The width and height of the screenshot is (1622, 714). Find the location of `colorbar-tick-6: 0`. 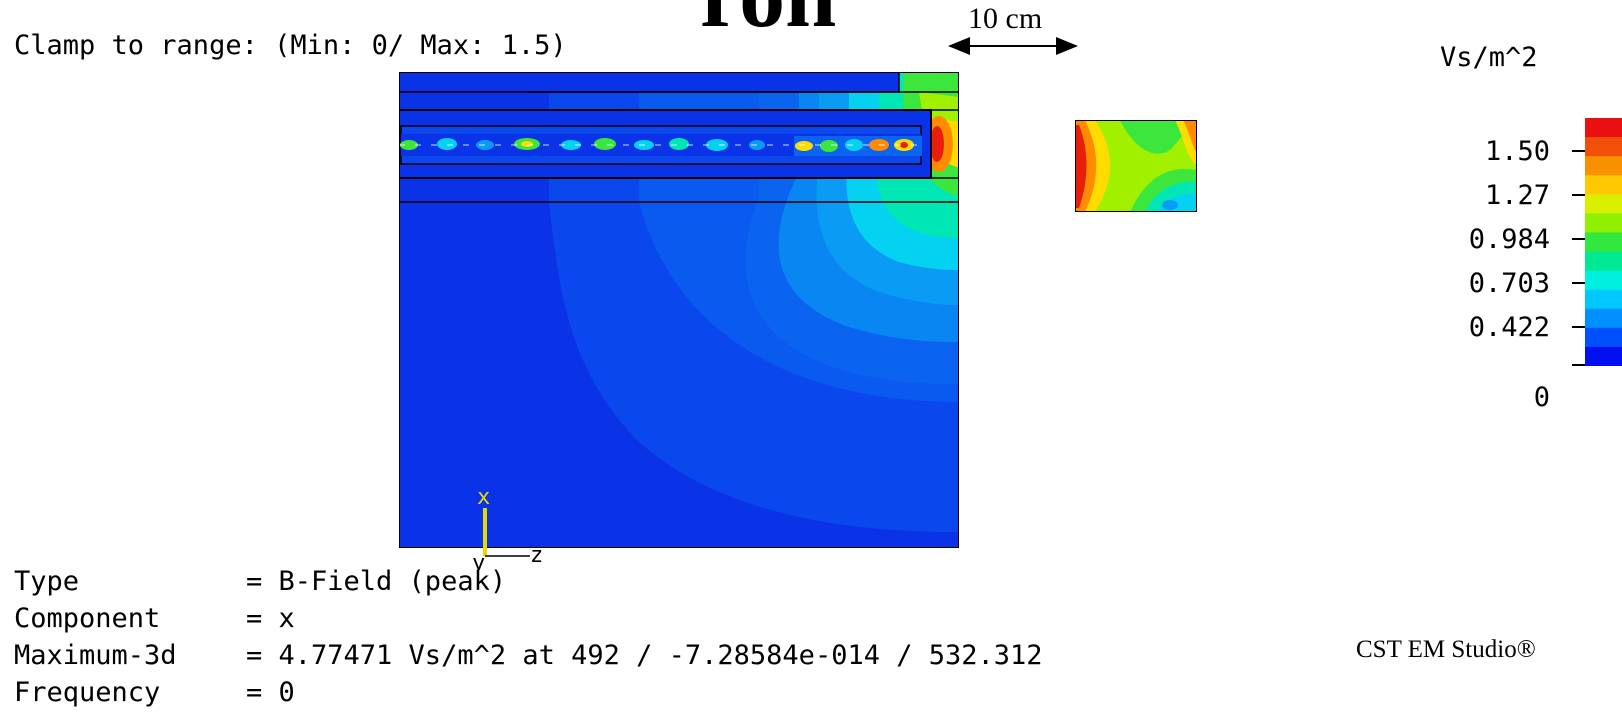

colorbar-tick-6: 0 is located at coordinates (1541, 397).